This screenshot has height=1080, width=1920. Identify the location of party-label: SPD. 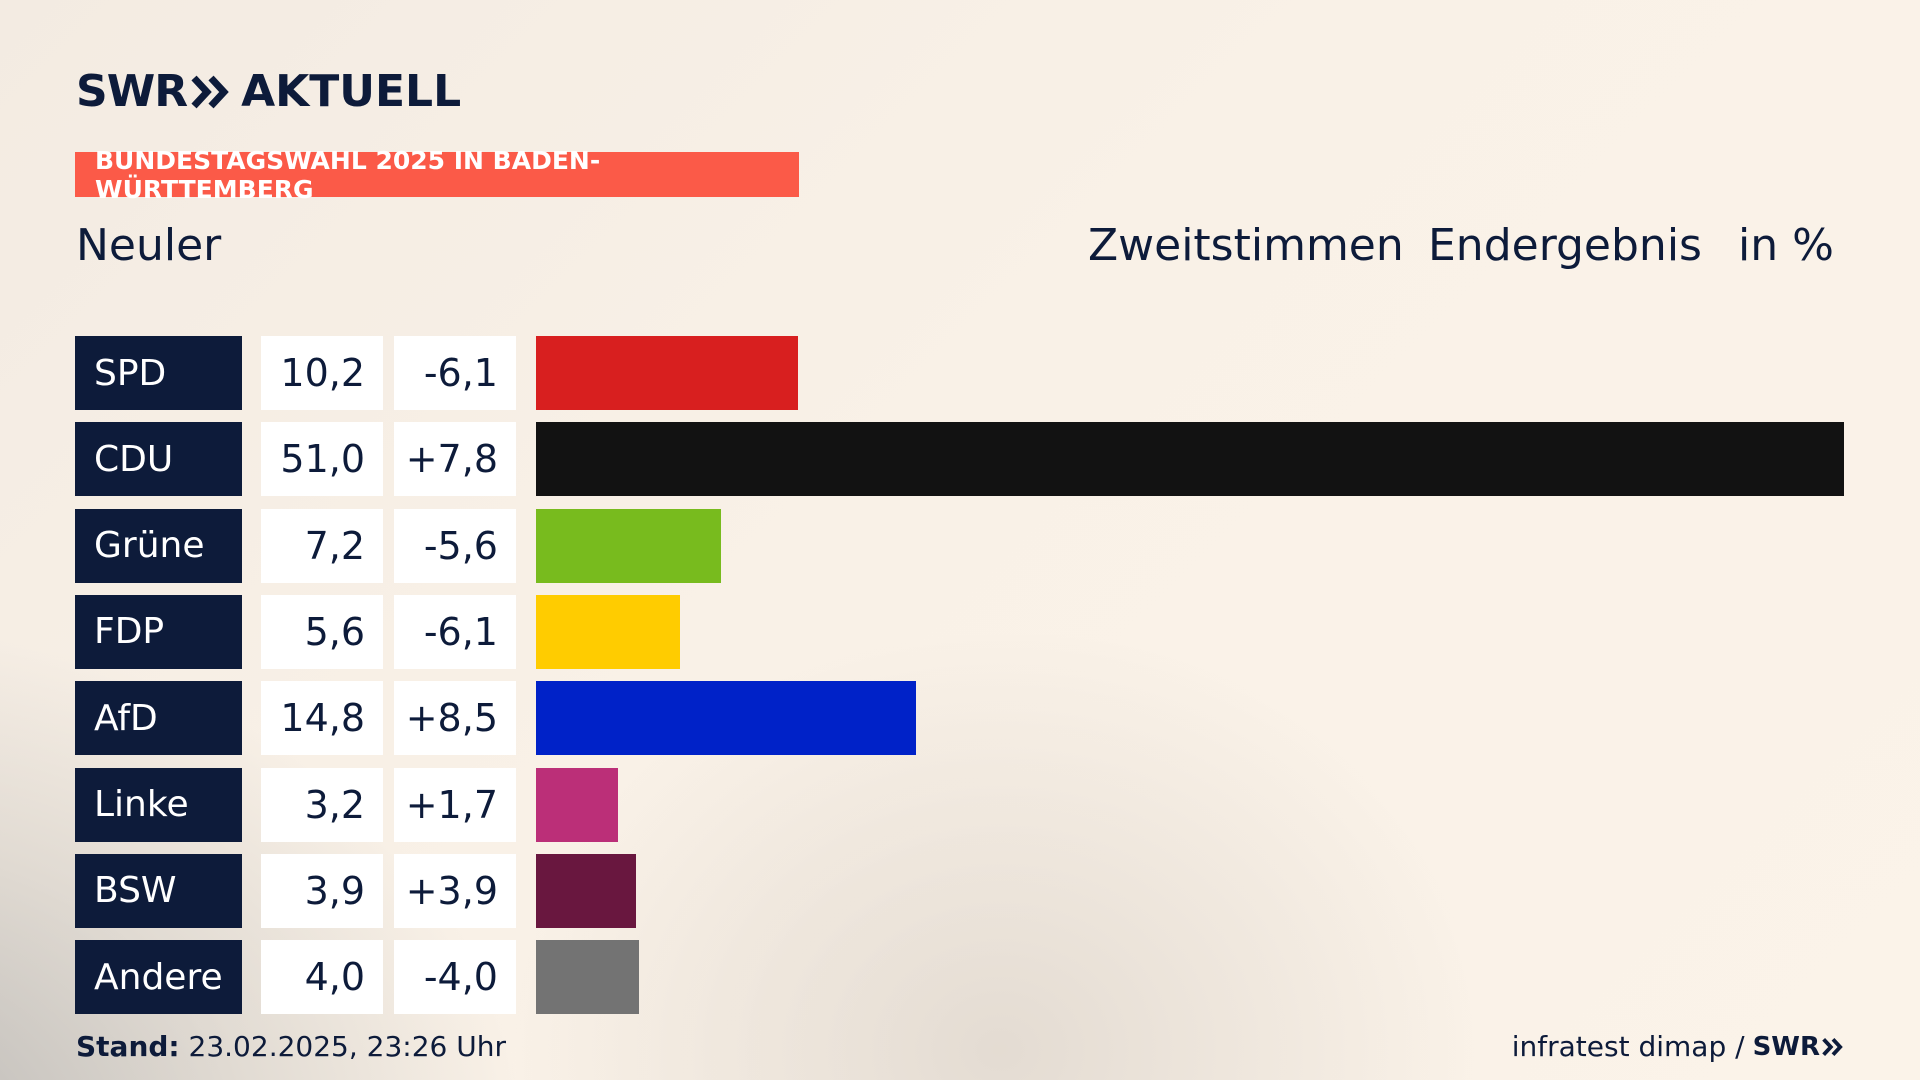
(158, 373).